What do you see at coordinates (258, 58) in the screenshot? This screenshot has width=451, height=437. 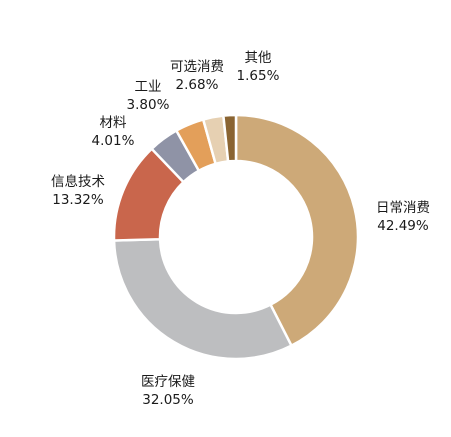 I see `slice-name-7: 其他` at bounding box center [258, 58].